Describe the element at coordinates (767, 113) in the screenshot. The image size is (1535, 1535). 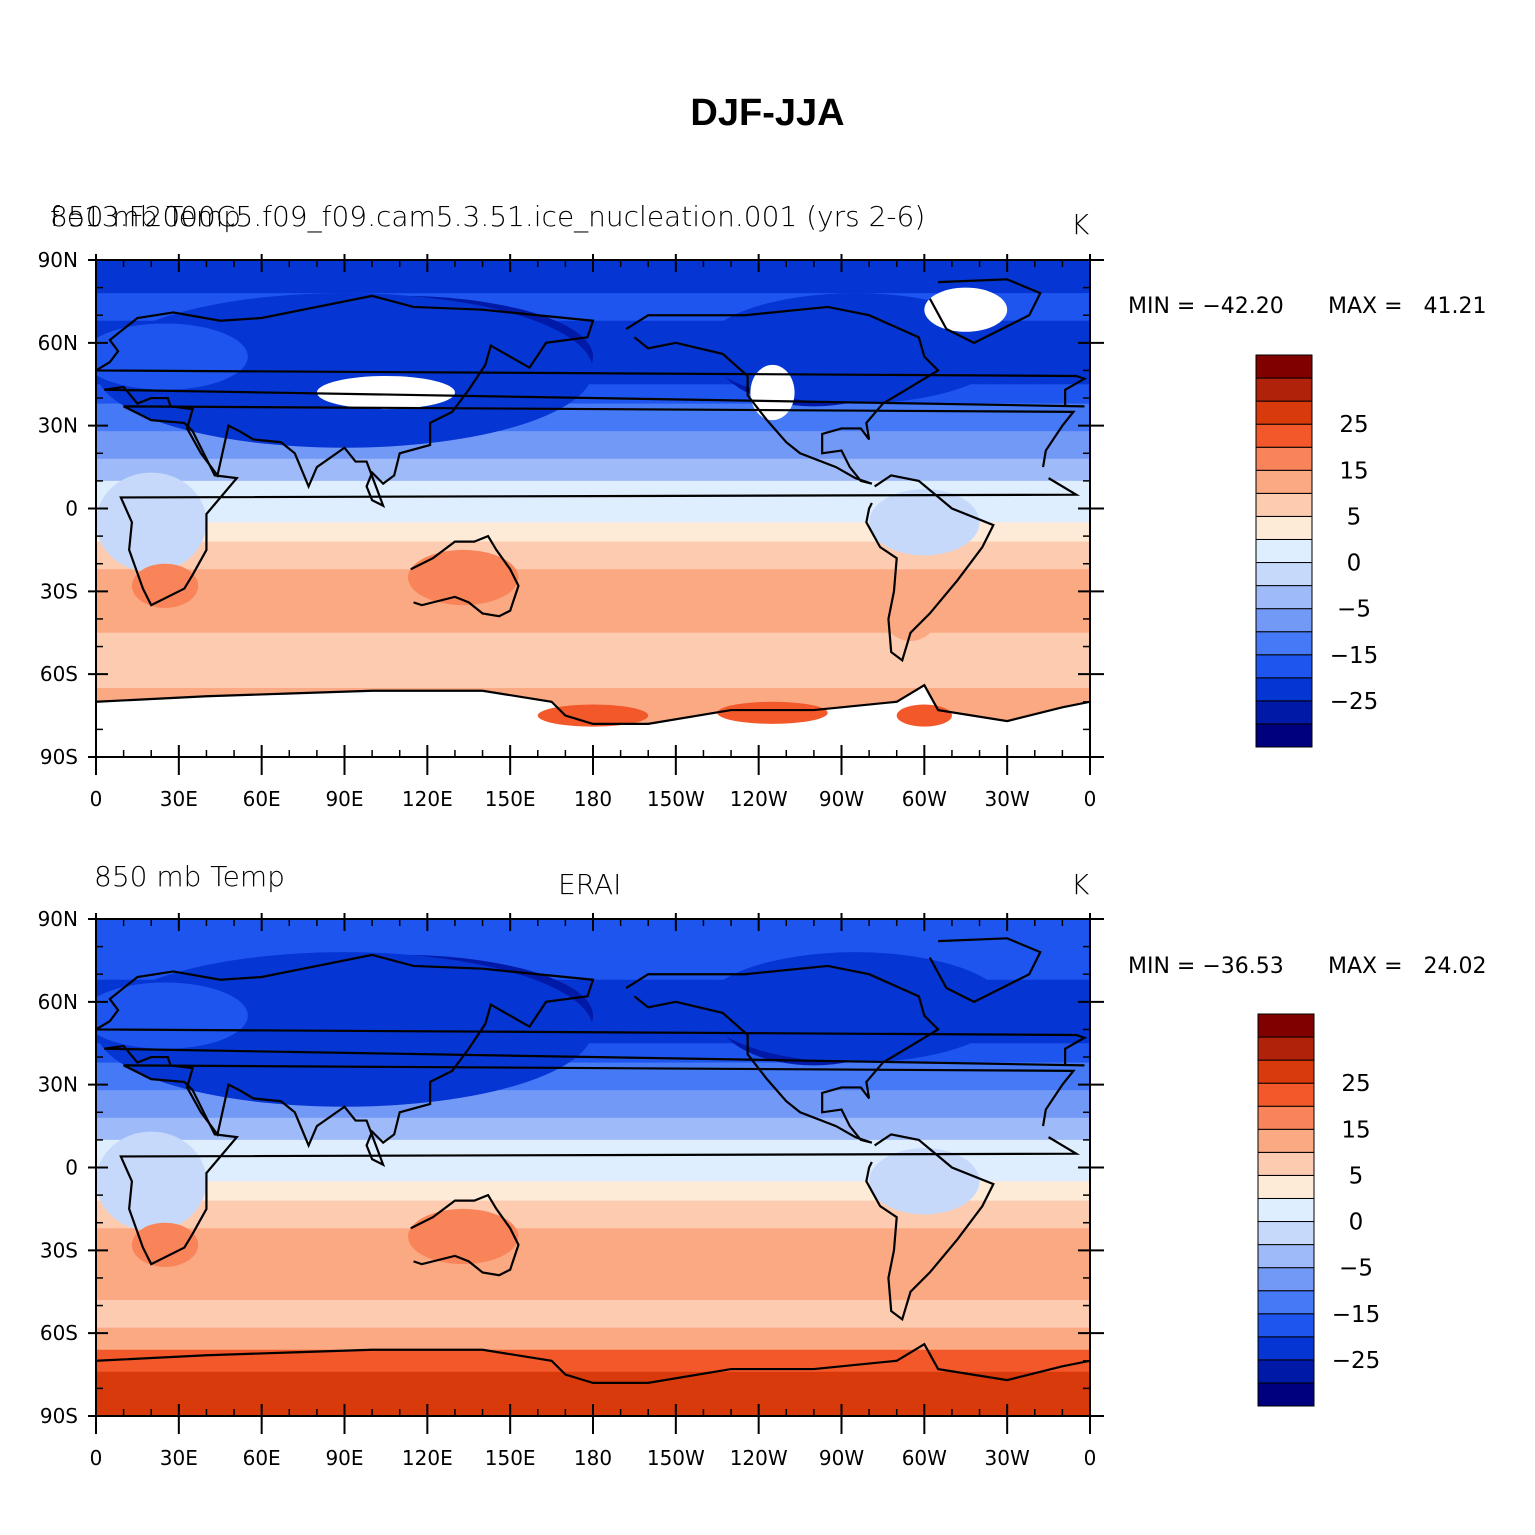
I see `figure-title: DJF-JJA` at that location.